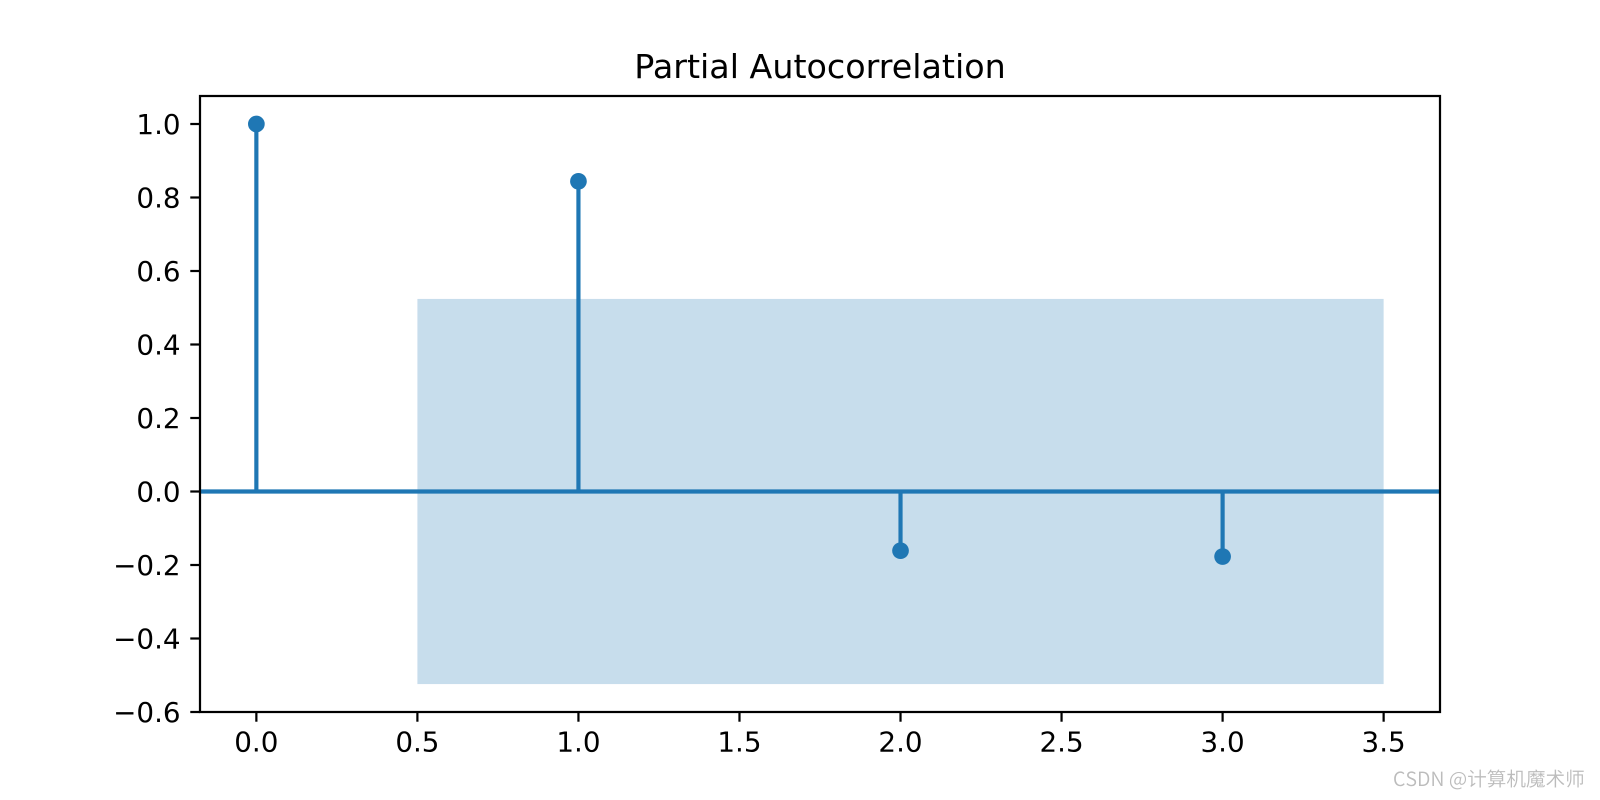 Image resolution: width=1600 pixels, height=800 pixels. I want to click on y-tick-label: 1.0, so click(158, 124).